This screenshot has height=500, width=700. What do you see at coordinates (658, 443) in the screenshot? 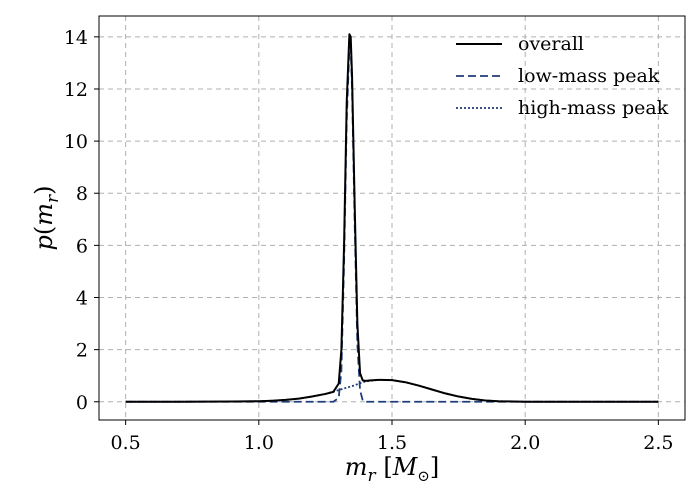
I see `x-tick-label: 2.5` at bounding box center [658, 443].